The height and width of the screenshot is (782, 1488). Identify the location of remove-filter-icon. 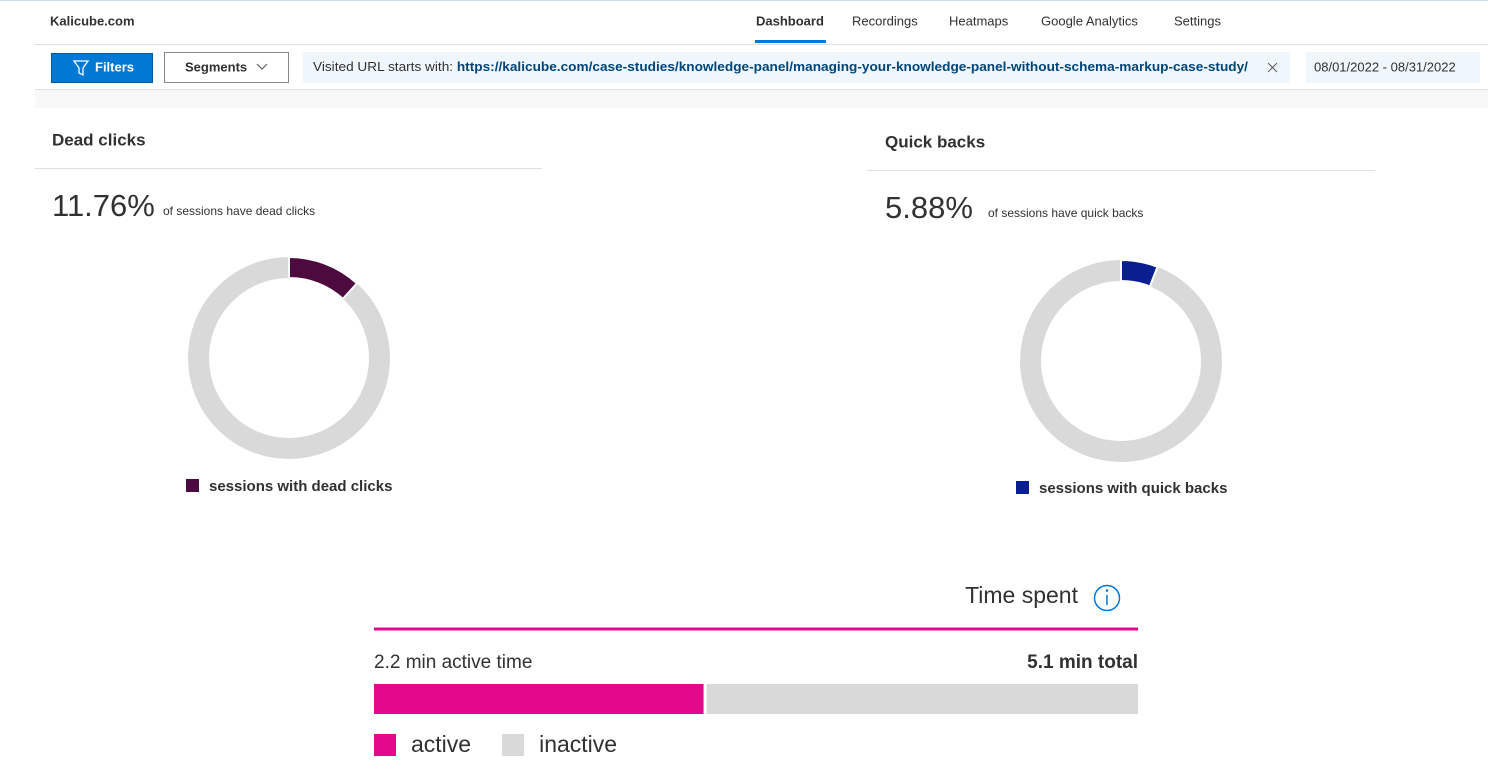
(1272, 67).